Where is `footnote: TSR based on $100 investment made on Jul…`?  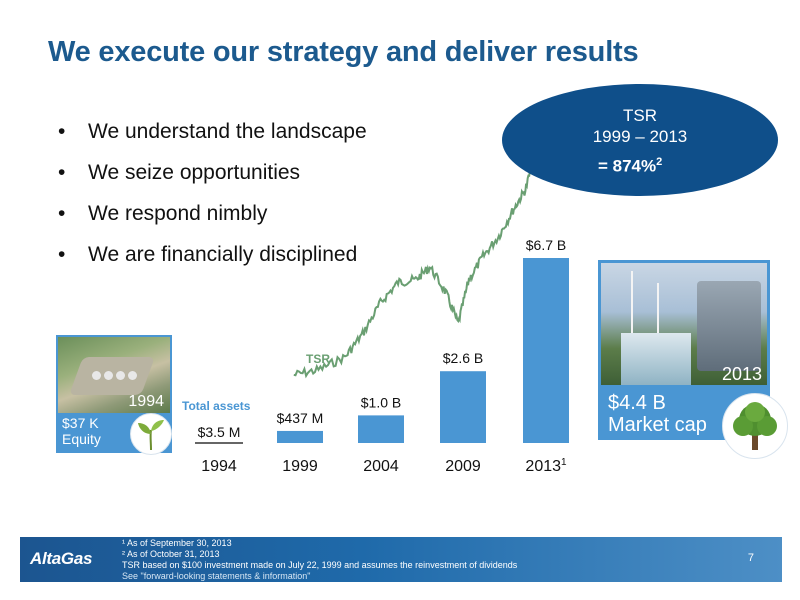 footnote: TSR based on $100 investment made on Jul… is located at coordinates (320, 565).